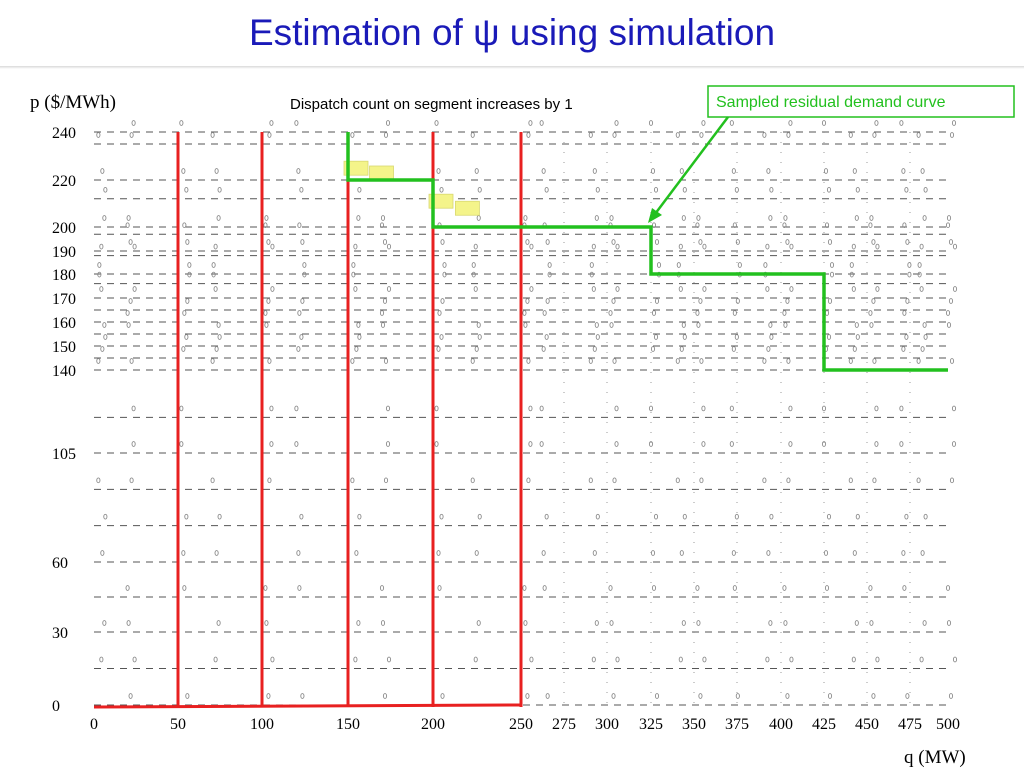 Image resolution: width=1024 pixels, height=768 pixels. Describe the element at coordinates (64, 133) in the screenshot. I see `y-tick-label: 240` at that location.